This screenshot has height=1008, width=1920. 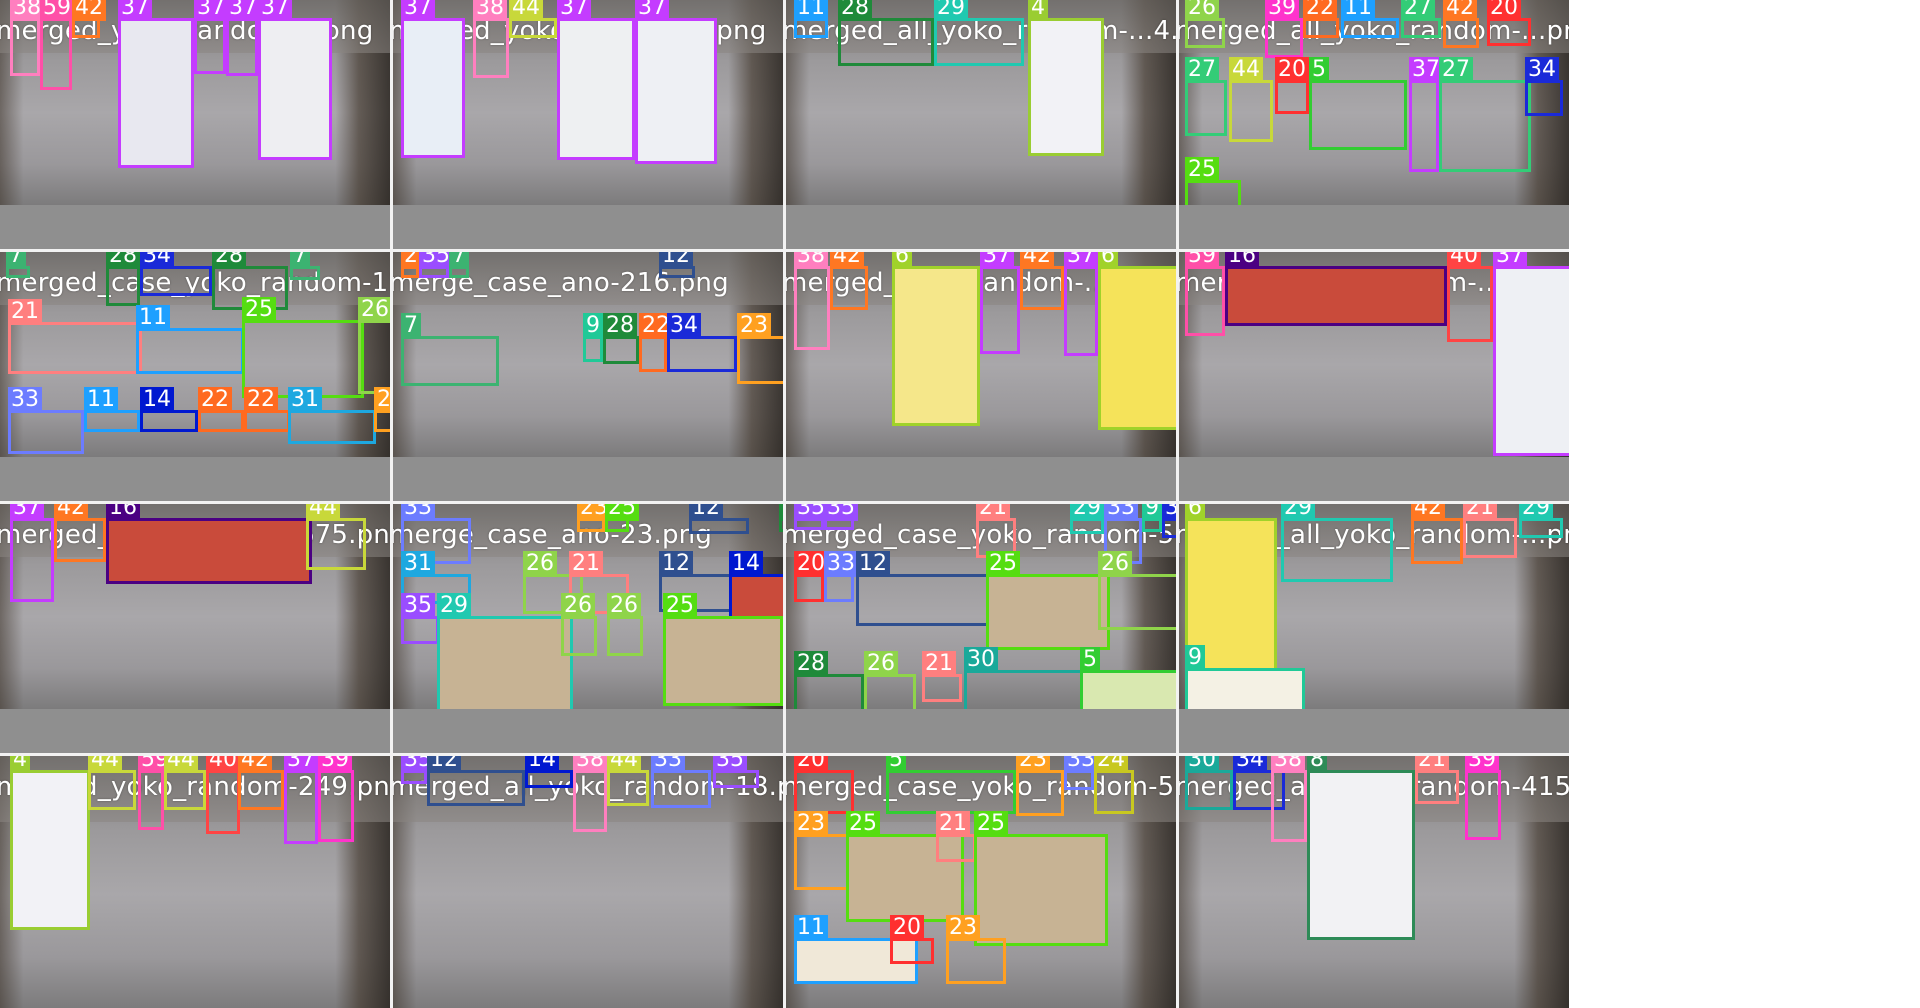 What do you see at coordinates (195, 606) in the screenshot?
I see `prediction-tile: merged_yoko_random-675.png 37 42 16 44` at bounding box center [195, 606].